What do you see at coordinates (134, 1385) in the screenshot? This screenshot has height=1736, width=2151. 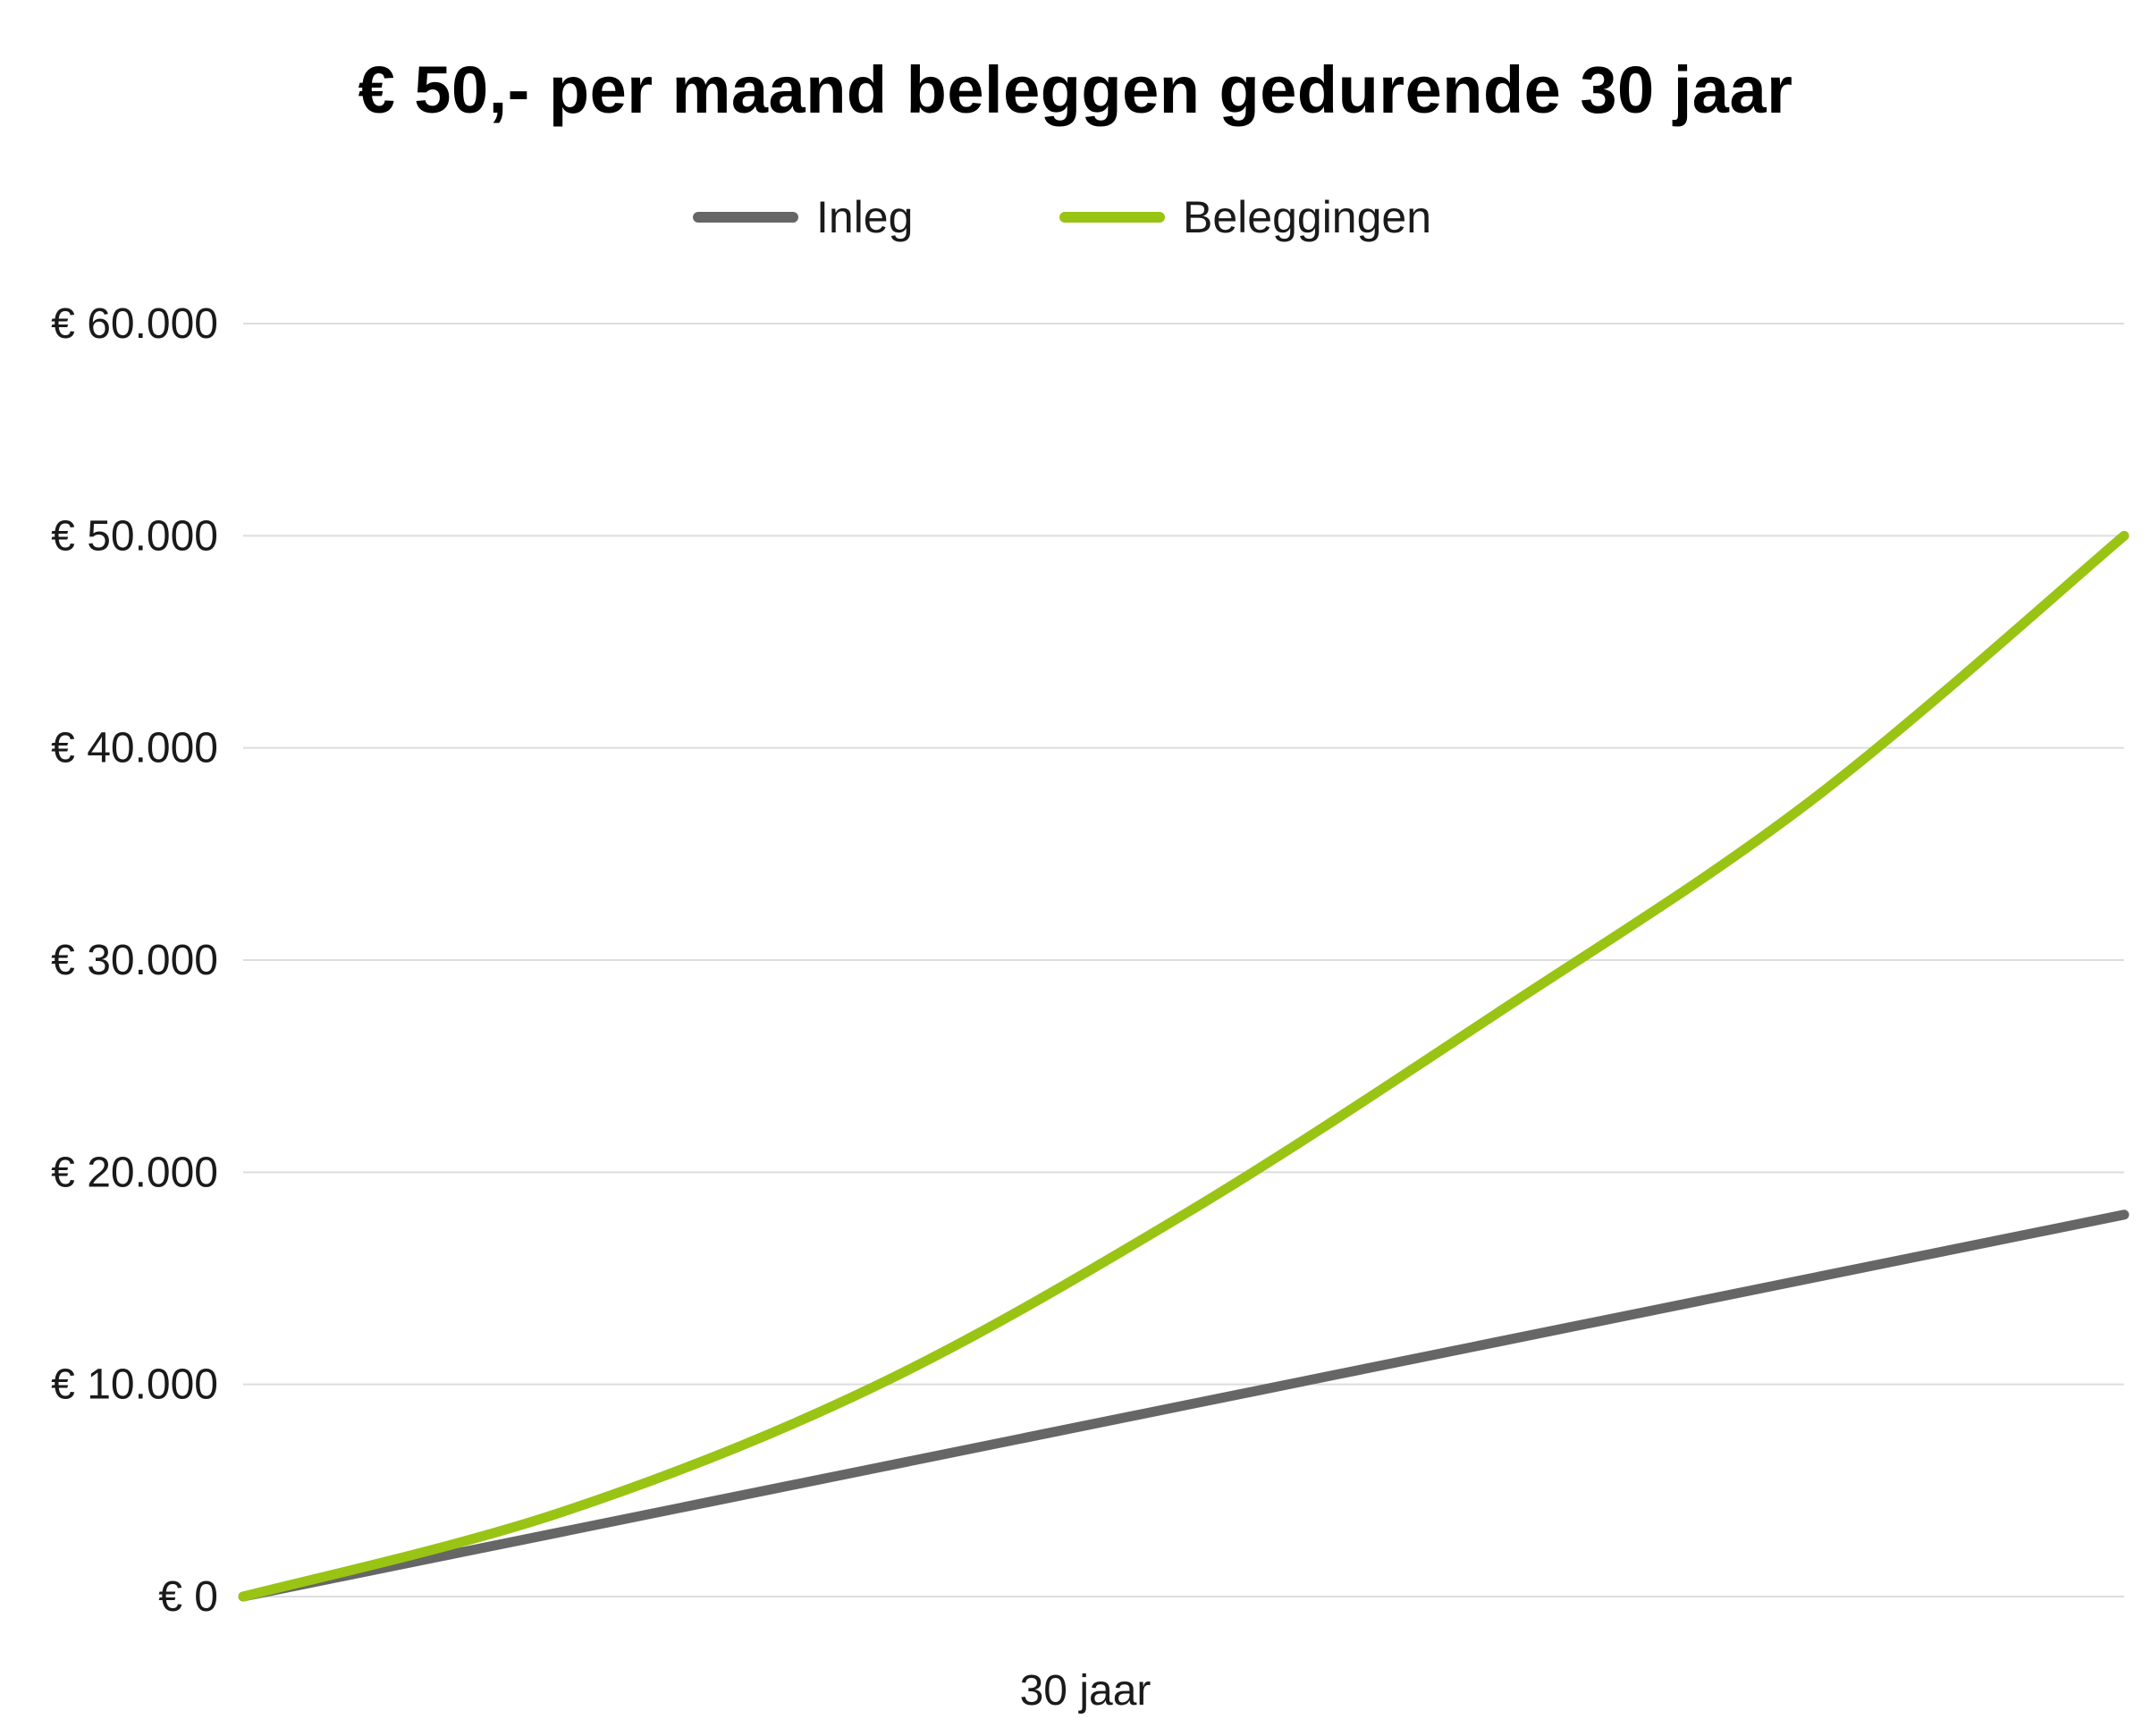 I see `y-tick-label: € 10.000` at bounding box center [134, 1385].